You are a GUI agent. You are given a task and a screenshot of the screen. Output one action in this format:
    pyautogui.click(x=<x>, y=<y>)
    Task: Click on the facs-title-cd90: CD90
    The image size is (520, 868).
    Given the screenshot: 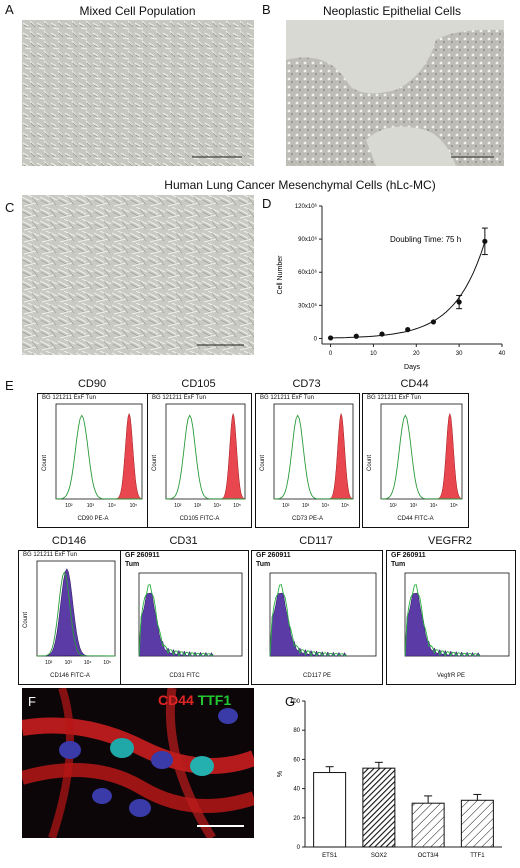 What is the action you would take?
    pyautogui.click(x=92, y=384)
    